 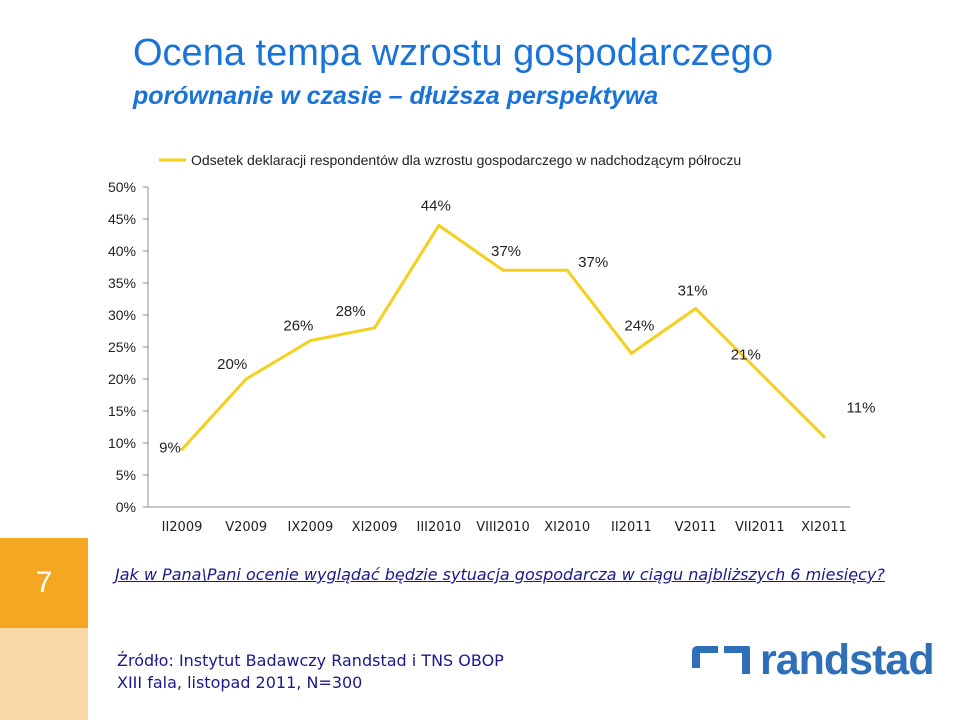 I want to click on data-label: 28%, so click(x=351, y=311).